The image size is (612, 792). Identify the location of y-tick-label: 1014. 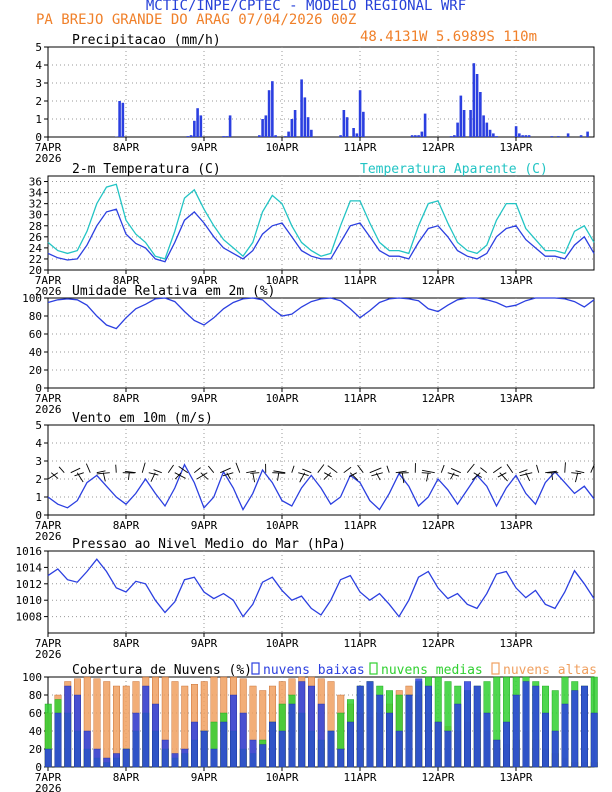
(29, 567).